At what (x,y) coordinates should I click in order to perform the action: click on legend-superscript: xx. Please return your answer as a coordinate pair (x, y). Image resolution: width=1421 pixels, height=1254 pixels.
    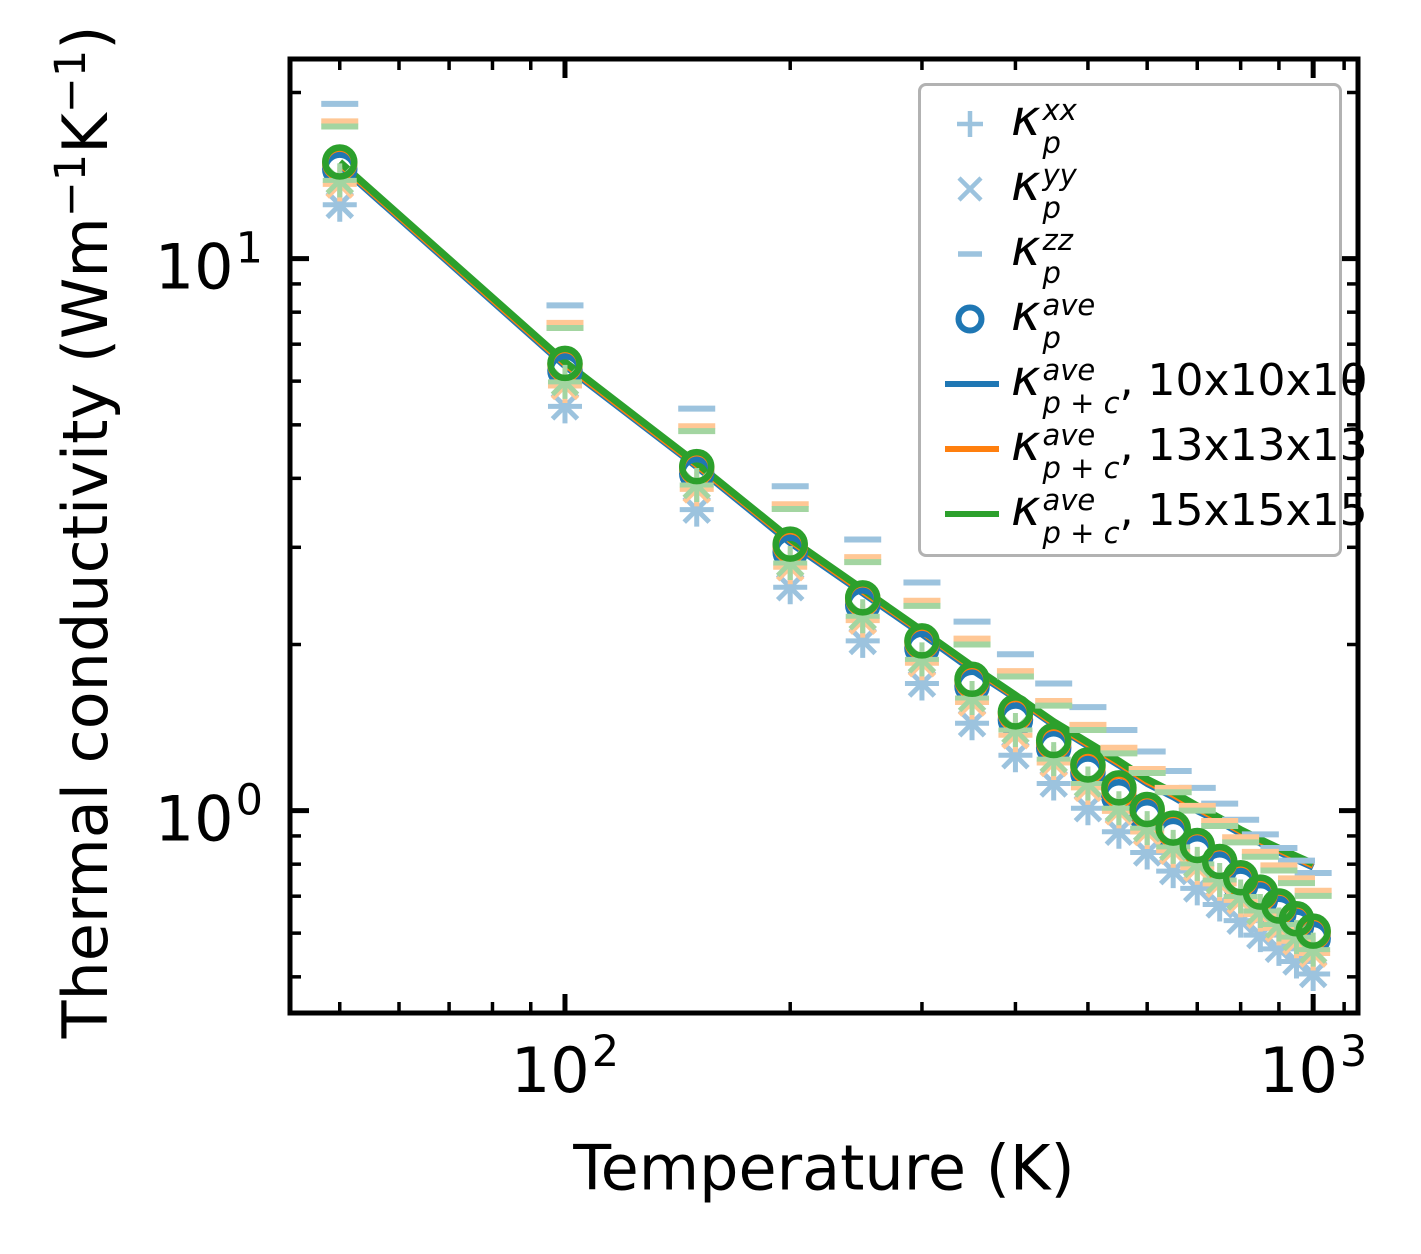
    Looking at the image, I should click on (1059, 110).